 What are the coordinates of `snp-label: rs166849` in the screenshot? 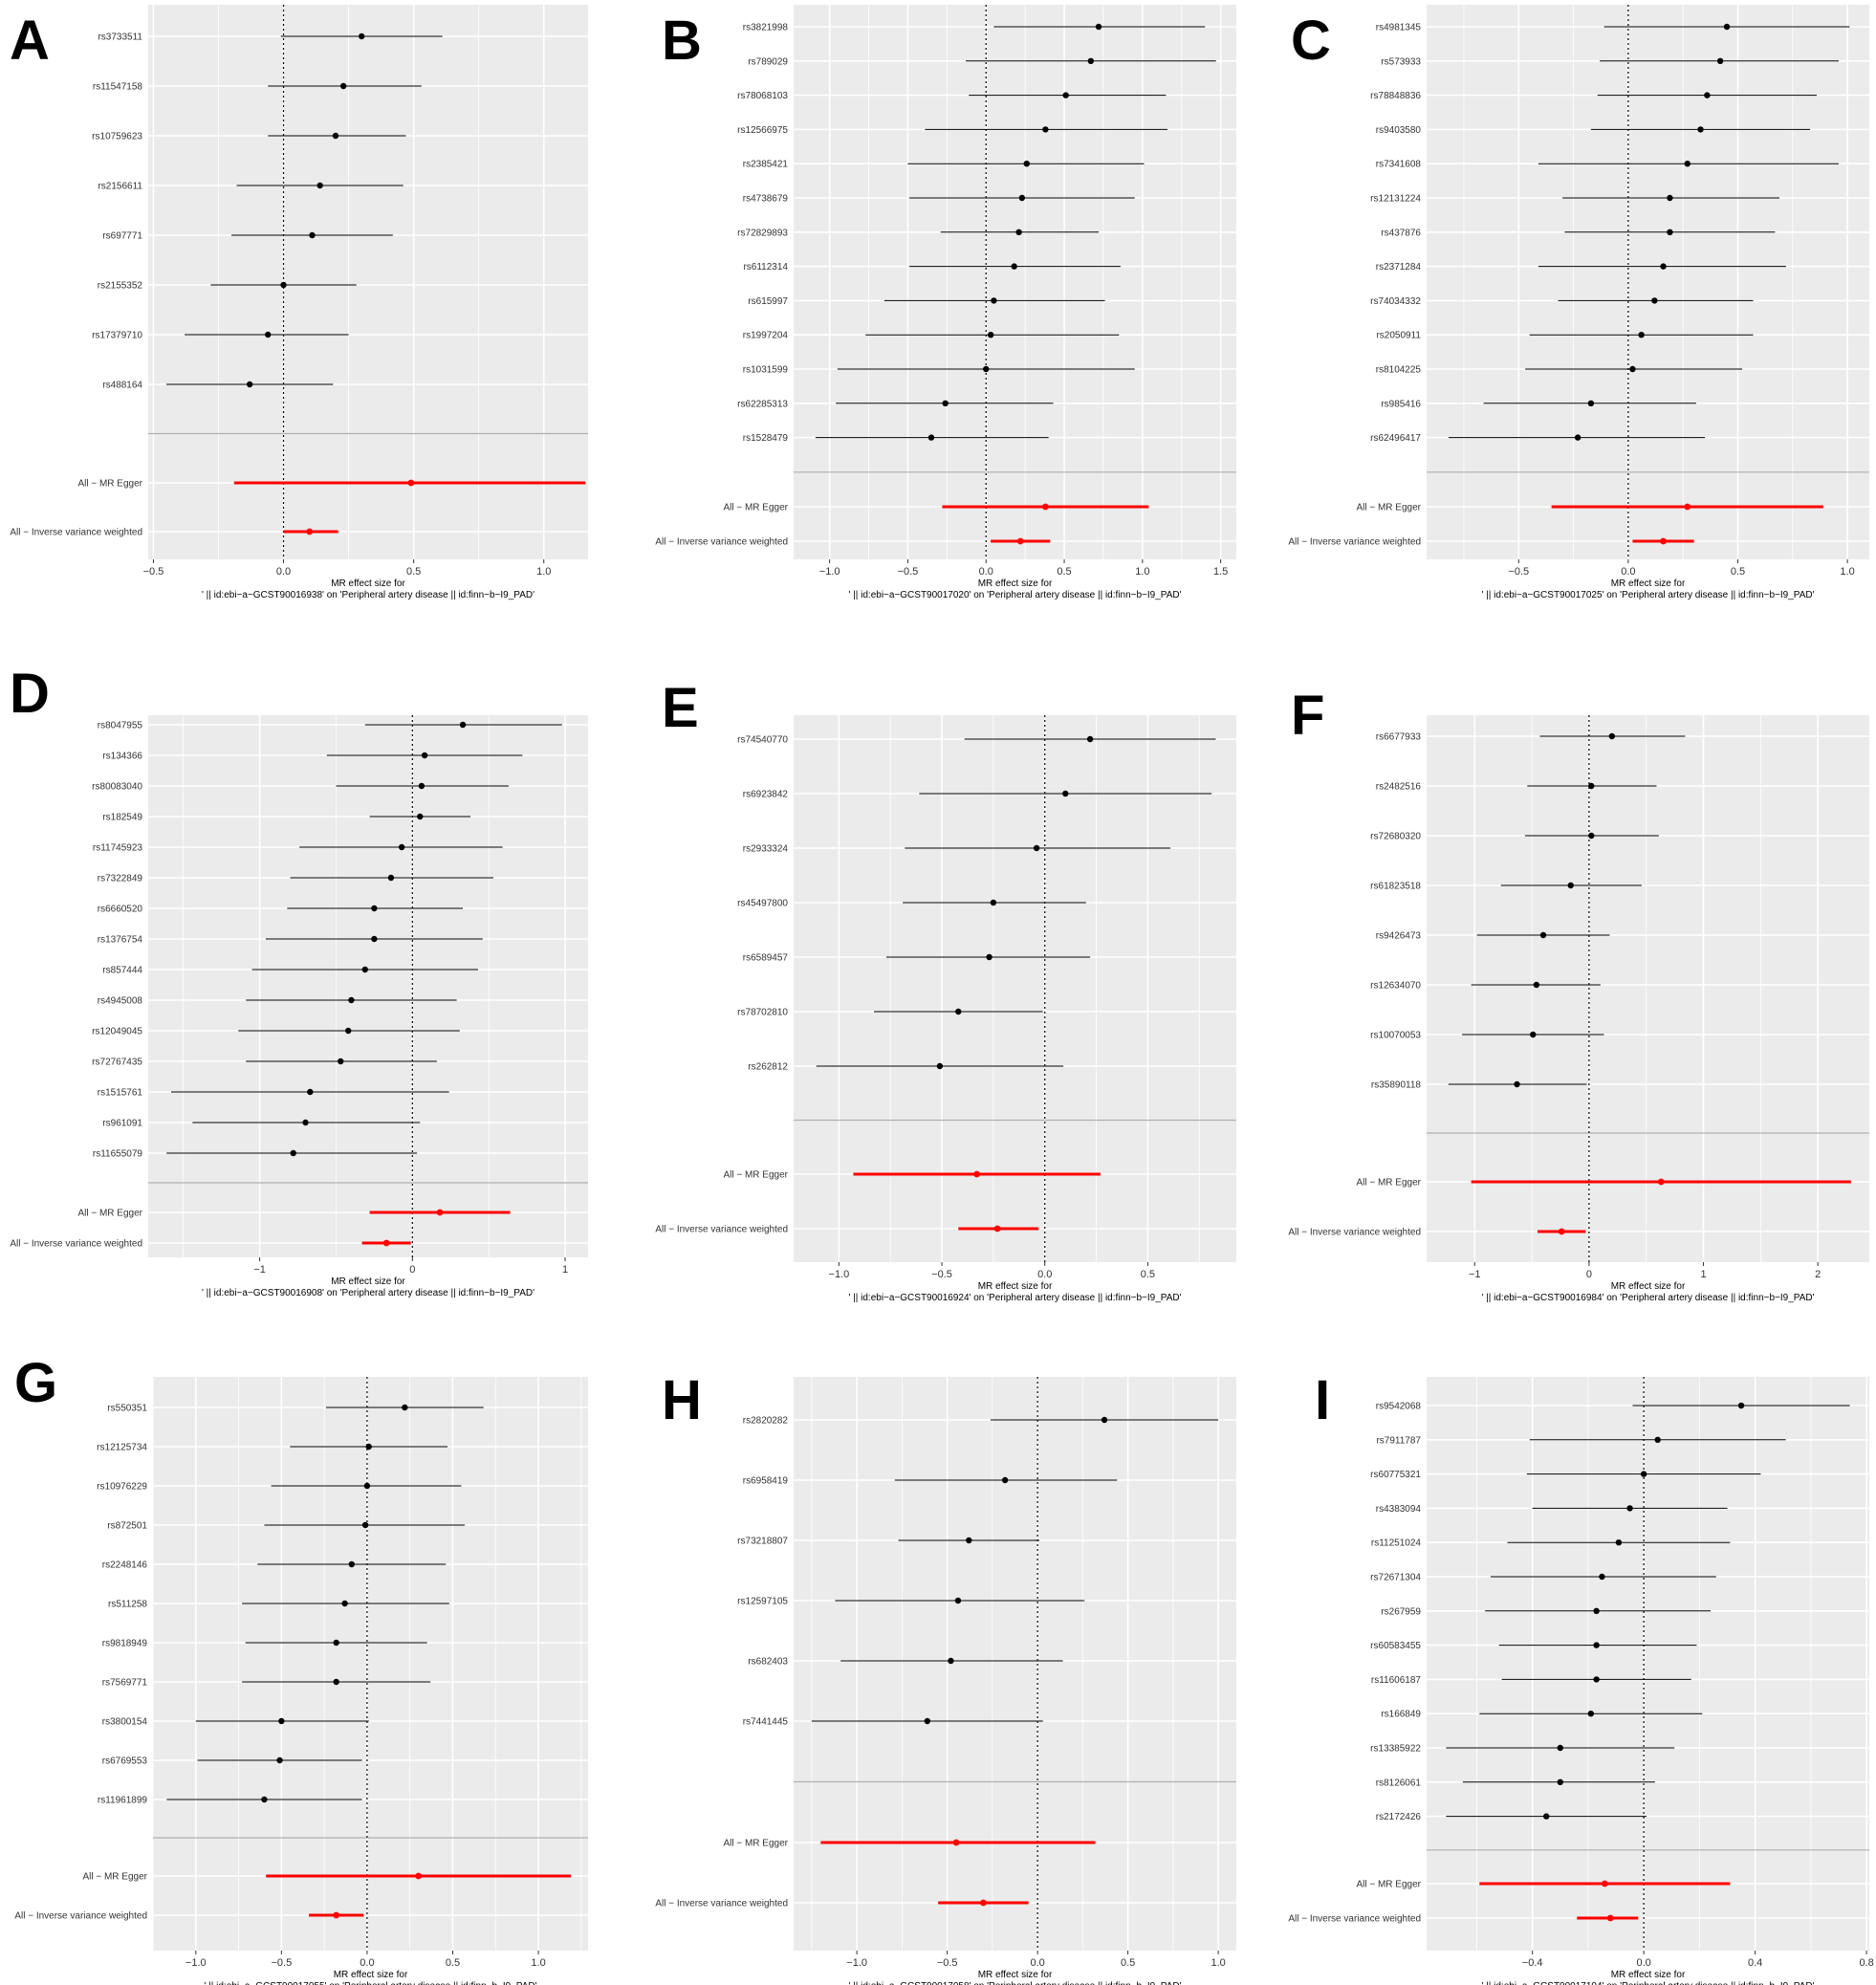 It's located at (1401, 1715).